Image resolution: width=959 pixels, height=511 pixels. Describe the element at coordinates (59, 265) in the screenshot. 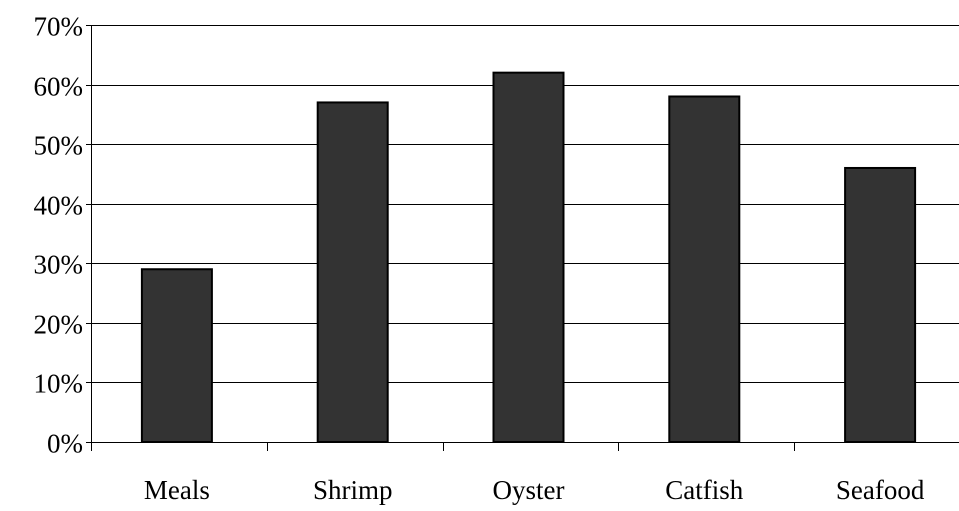

I see `y-tick-label: 30%` at that location.